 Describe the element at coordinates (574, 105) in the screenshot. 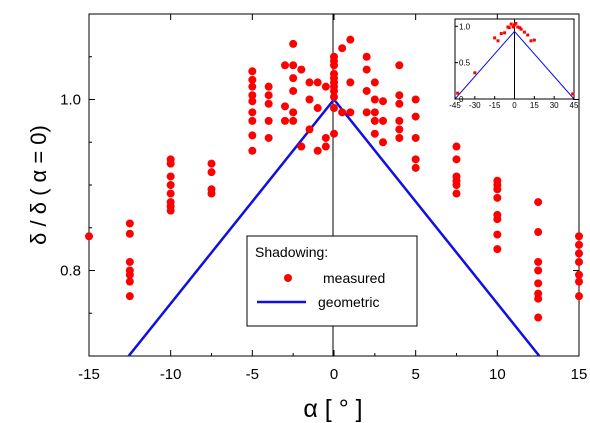

I see `inset-x-tick-label: 45` at that location.